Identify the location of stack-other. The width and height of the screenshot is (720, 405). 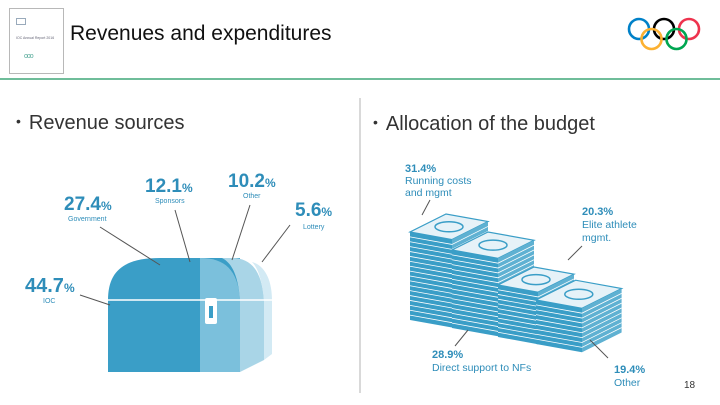
(579, 316).